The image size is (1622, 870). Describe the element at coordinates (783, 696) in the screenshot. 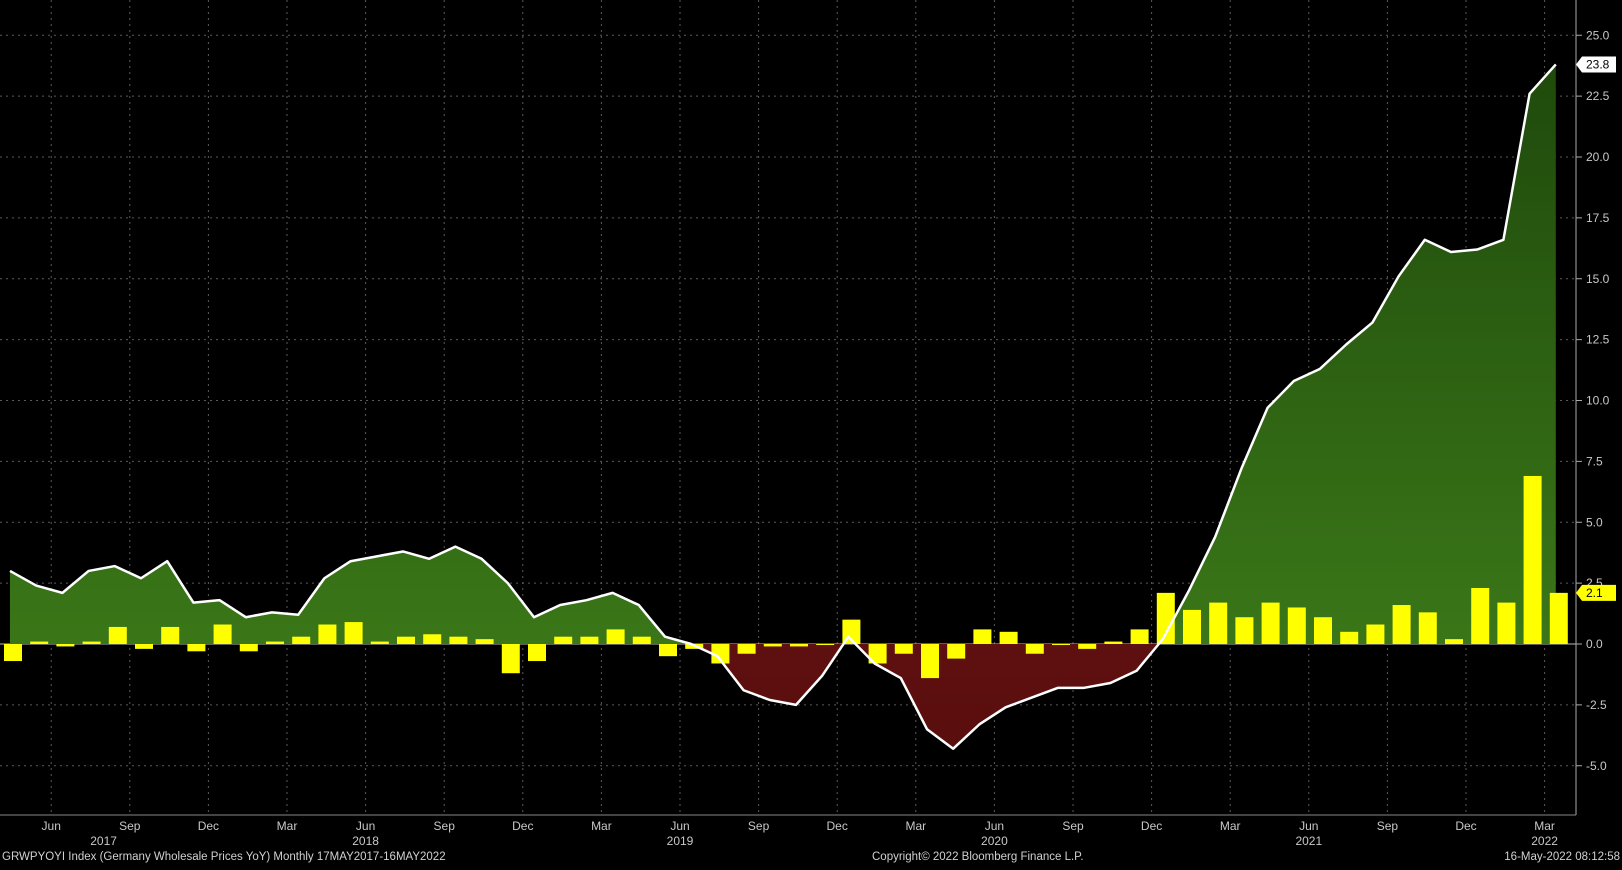

I see `negative-area` at that location.